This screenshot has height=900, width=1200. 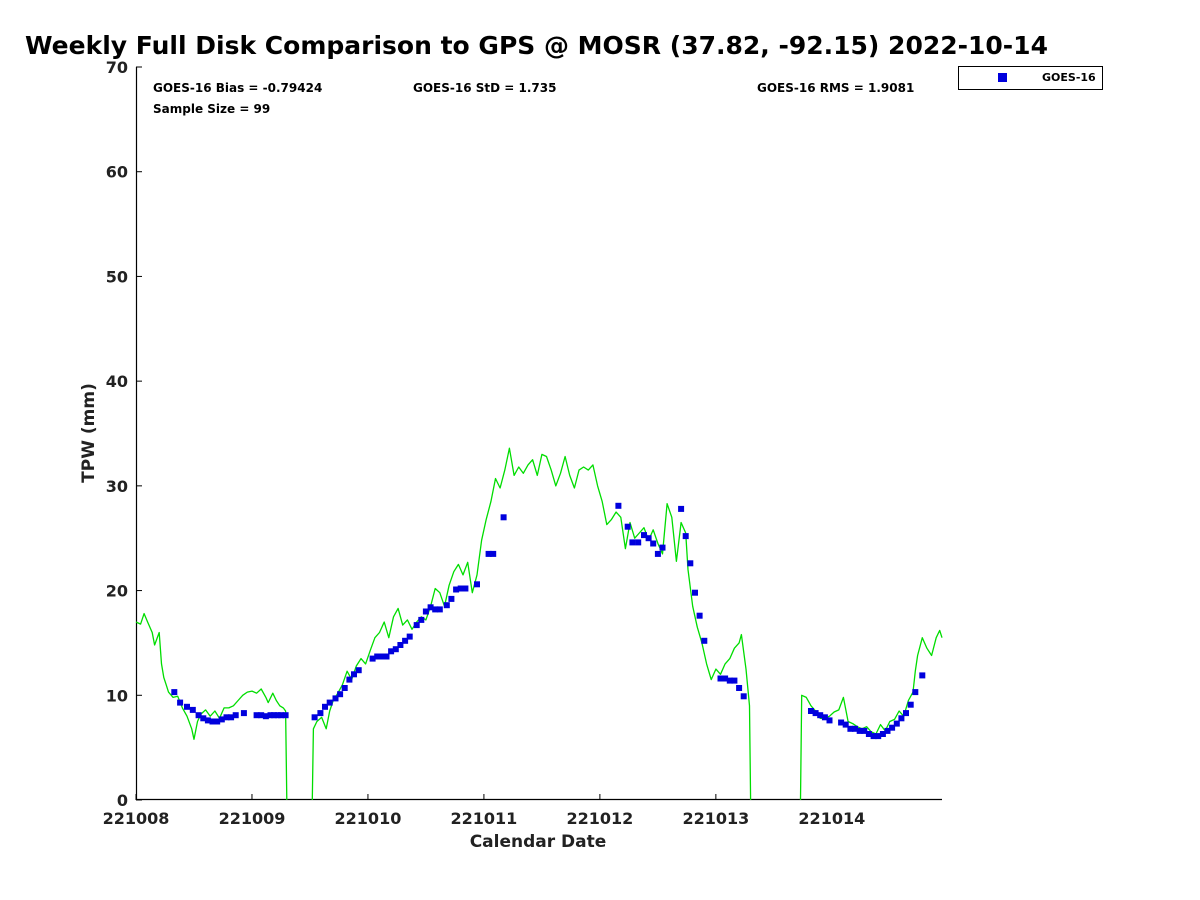 I want to click on legend-box, so click(x=1030, y=78).